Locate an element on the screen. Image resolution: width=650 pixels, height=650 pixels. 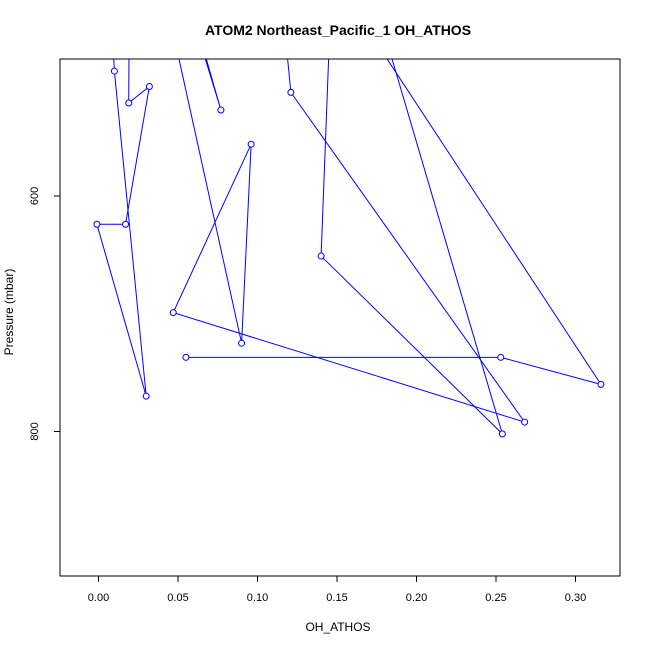
x-tick-label: 0.25 is located at coordinates (495, 598).